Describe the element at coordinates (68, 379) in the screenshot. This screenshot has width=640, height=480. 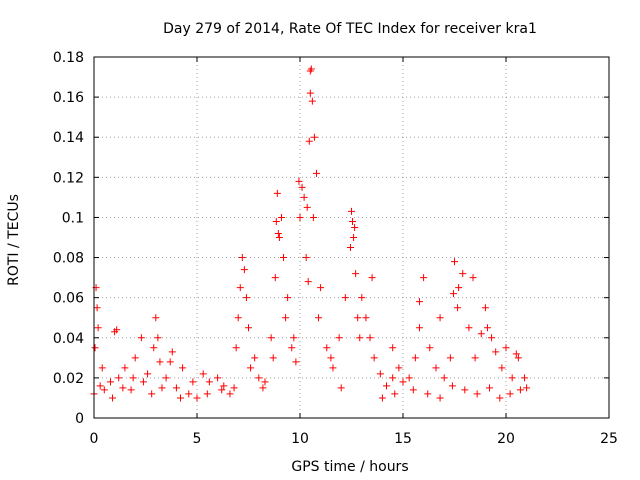
I see `y-tick-label: 0.02` at that location.